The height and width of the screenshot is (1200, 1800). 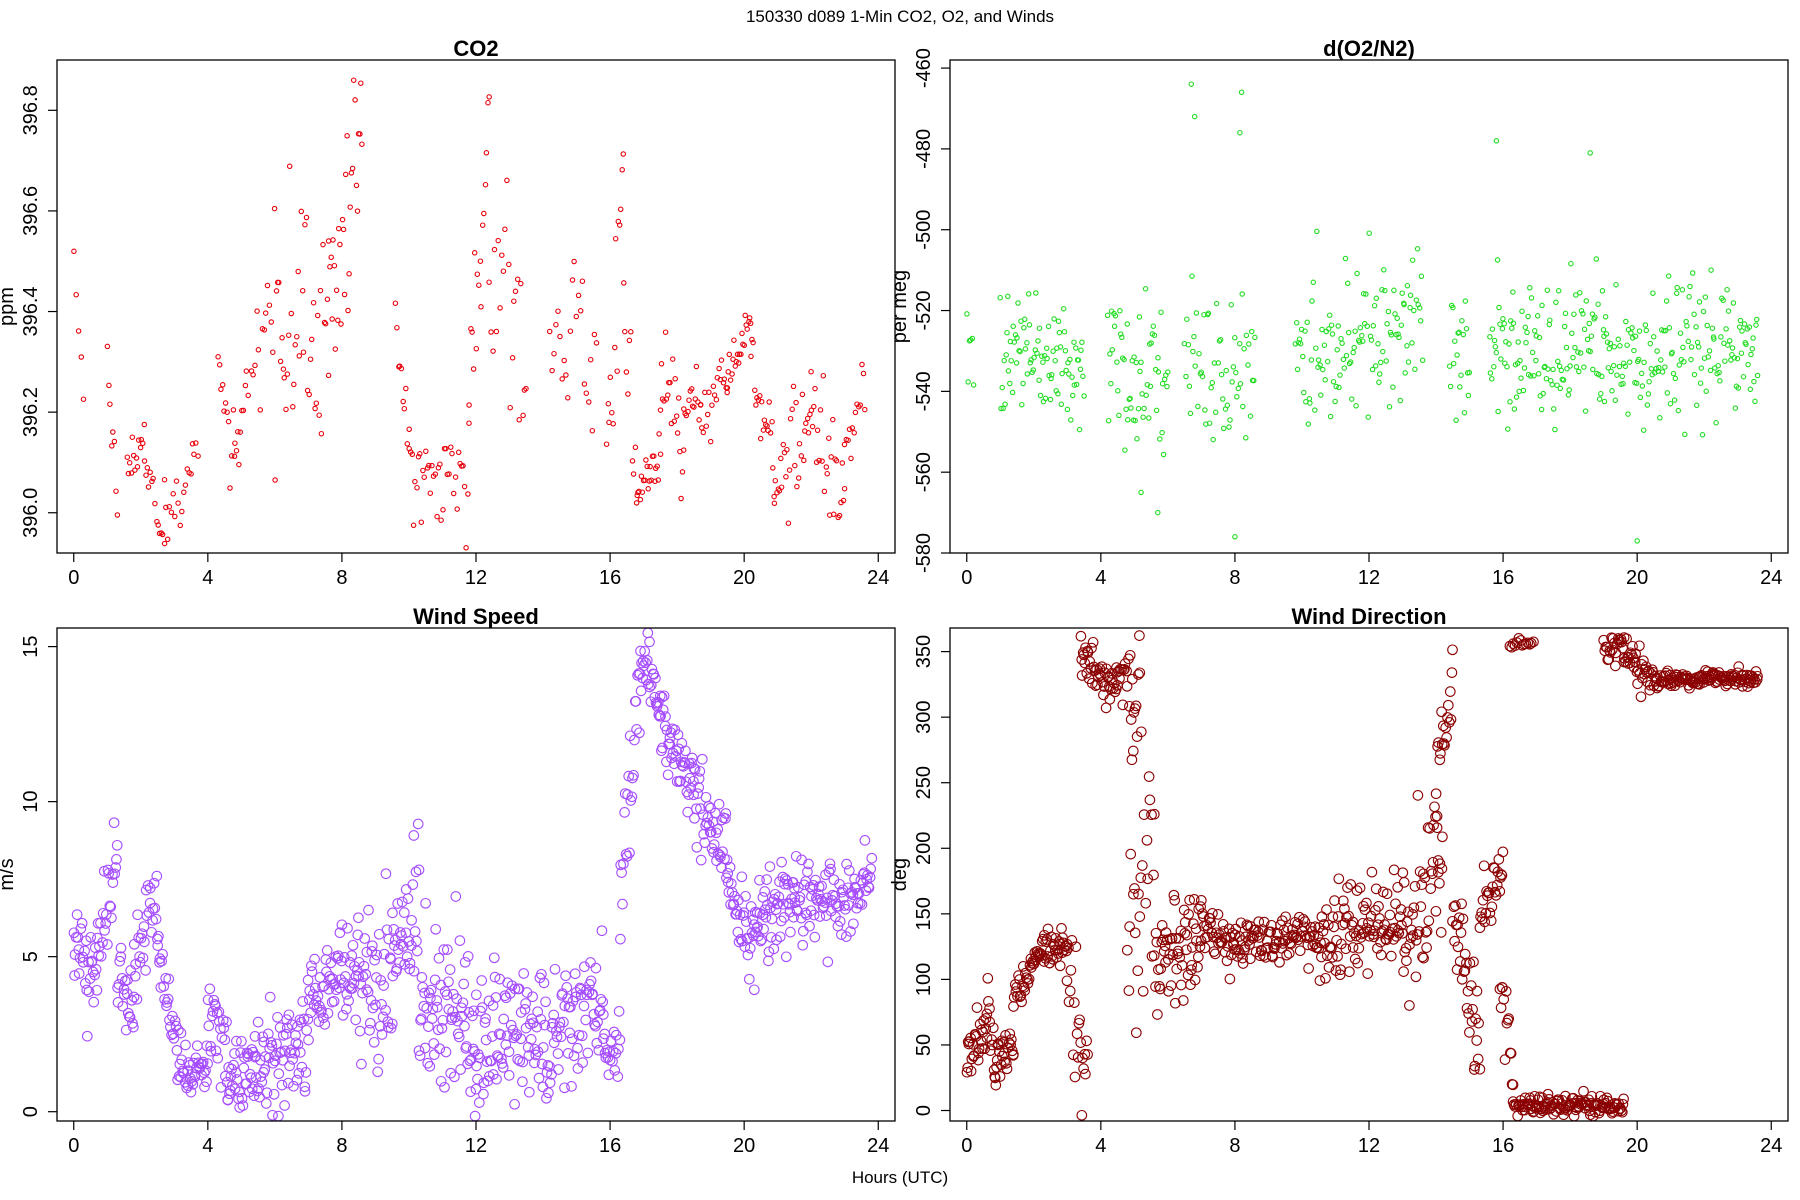 What do you see at coordinates (924, 68) in the screenshot?
I see `o2n2-ytick-label: -460` at bounding box center [924, 68].